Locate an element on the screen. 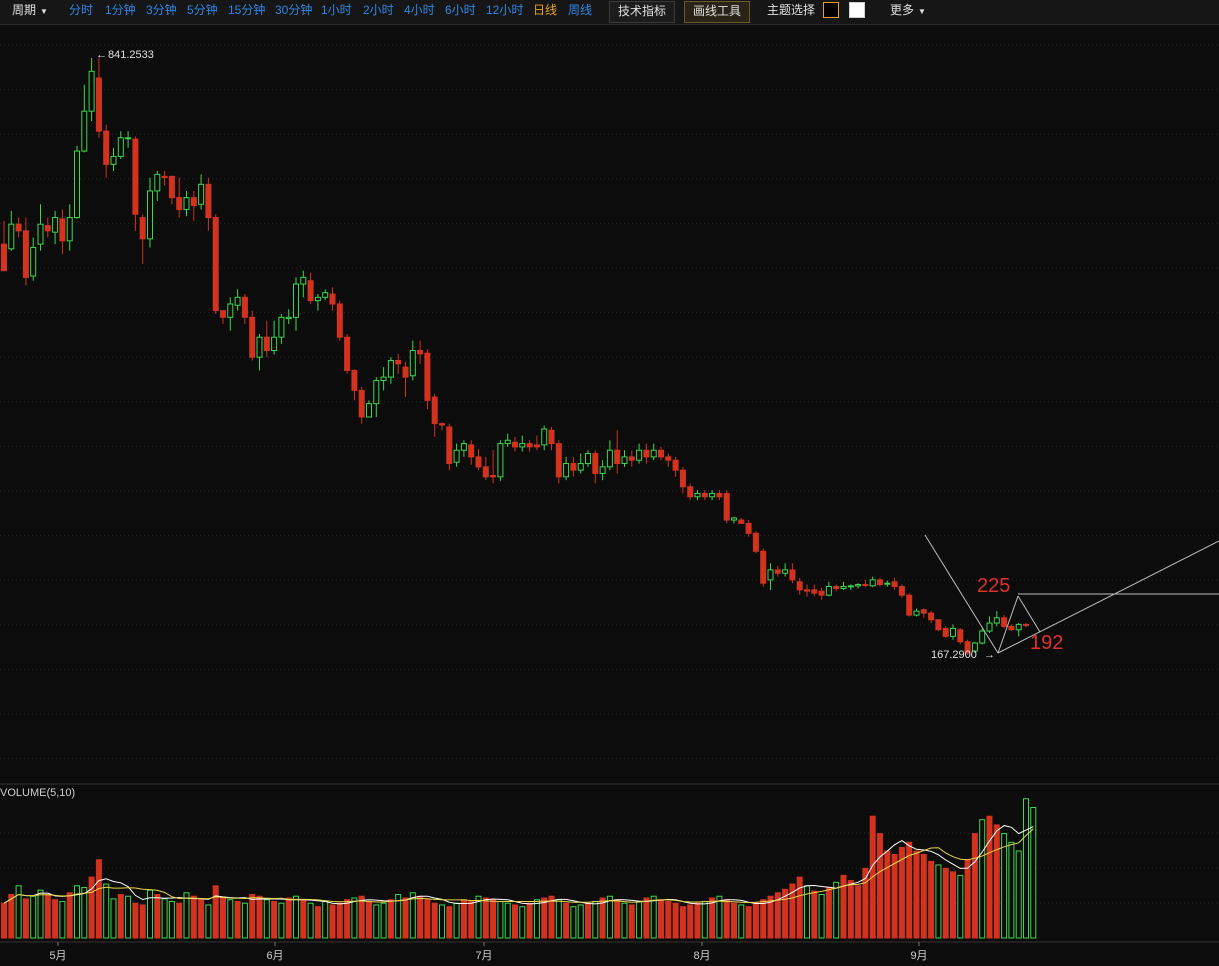 The image size is (1219, 966). interval-1: 1分钟 is located at coordinates (120, 10).